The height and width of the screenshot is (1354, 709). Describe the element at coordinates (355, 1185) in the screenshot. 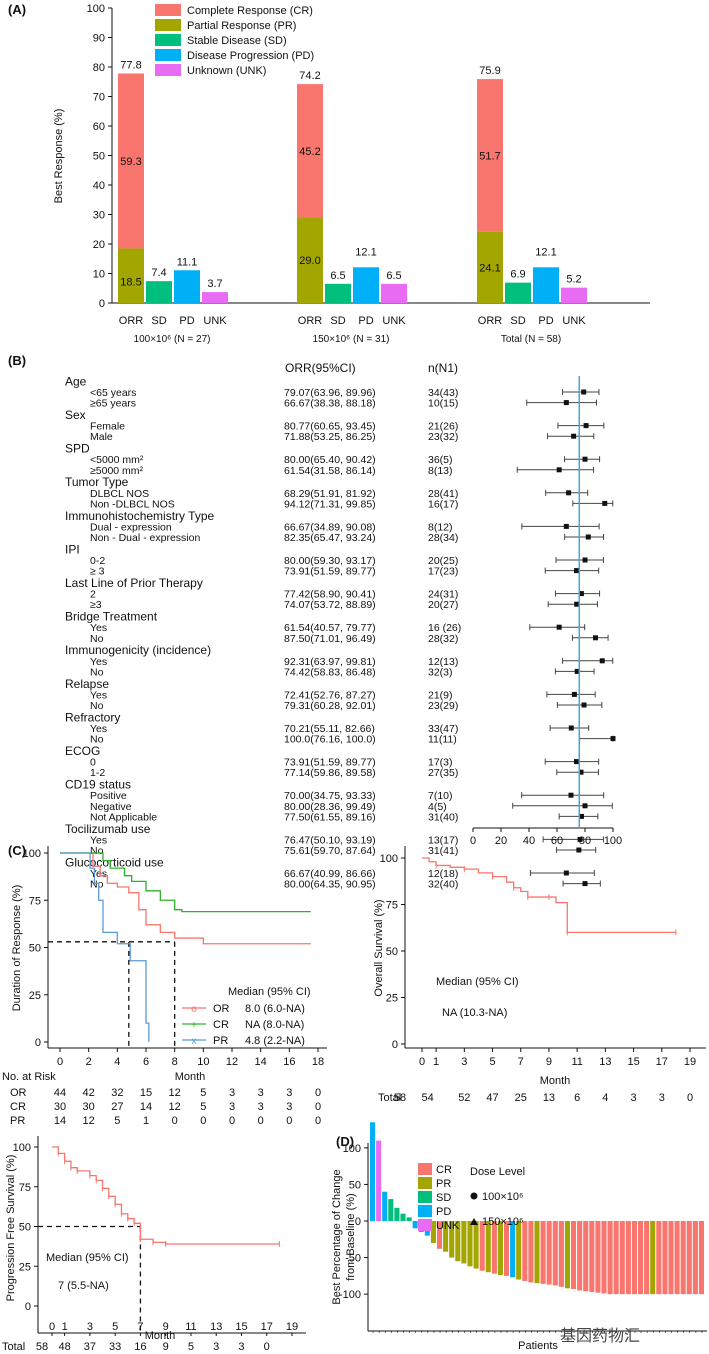

I see `y-tick-label: 50` at that location.